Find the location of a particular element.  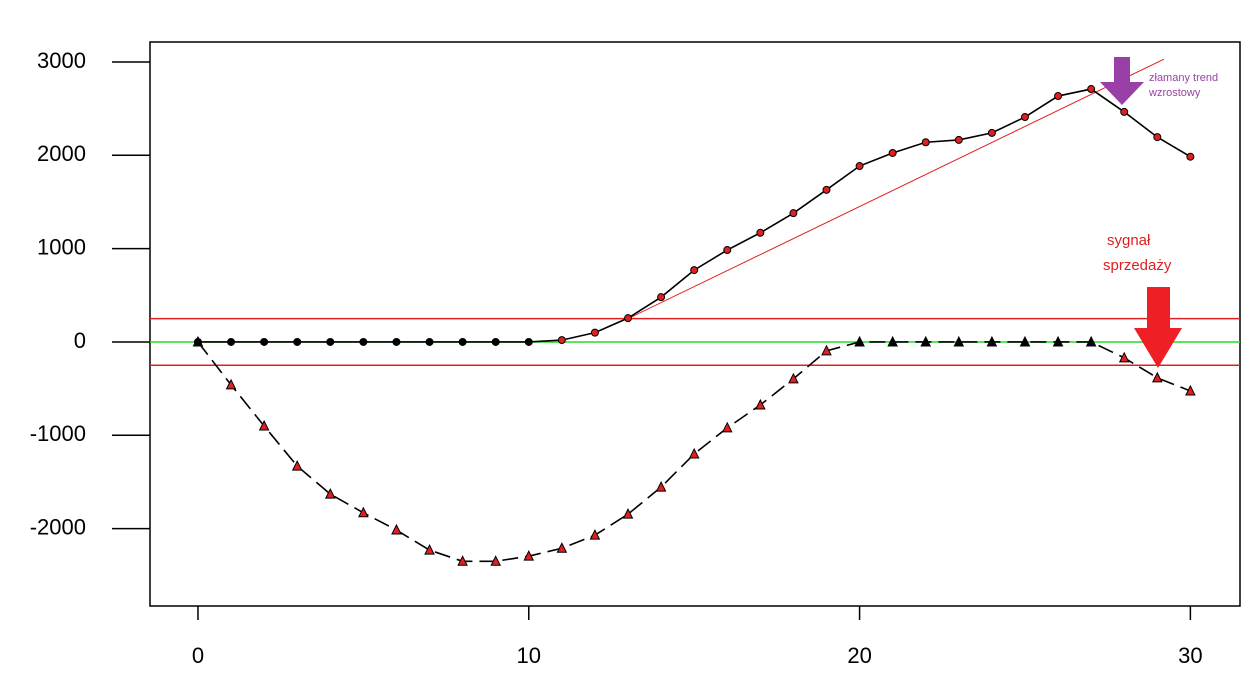

y-tick-label: -1000 is located at coordinates (58, 433).